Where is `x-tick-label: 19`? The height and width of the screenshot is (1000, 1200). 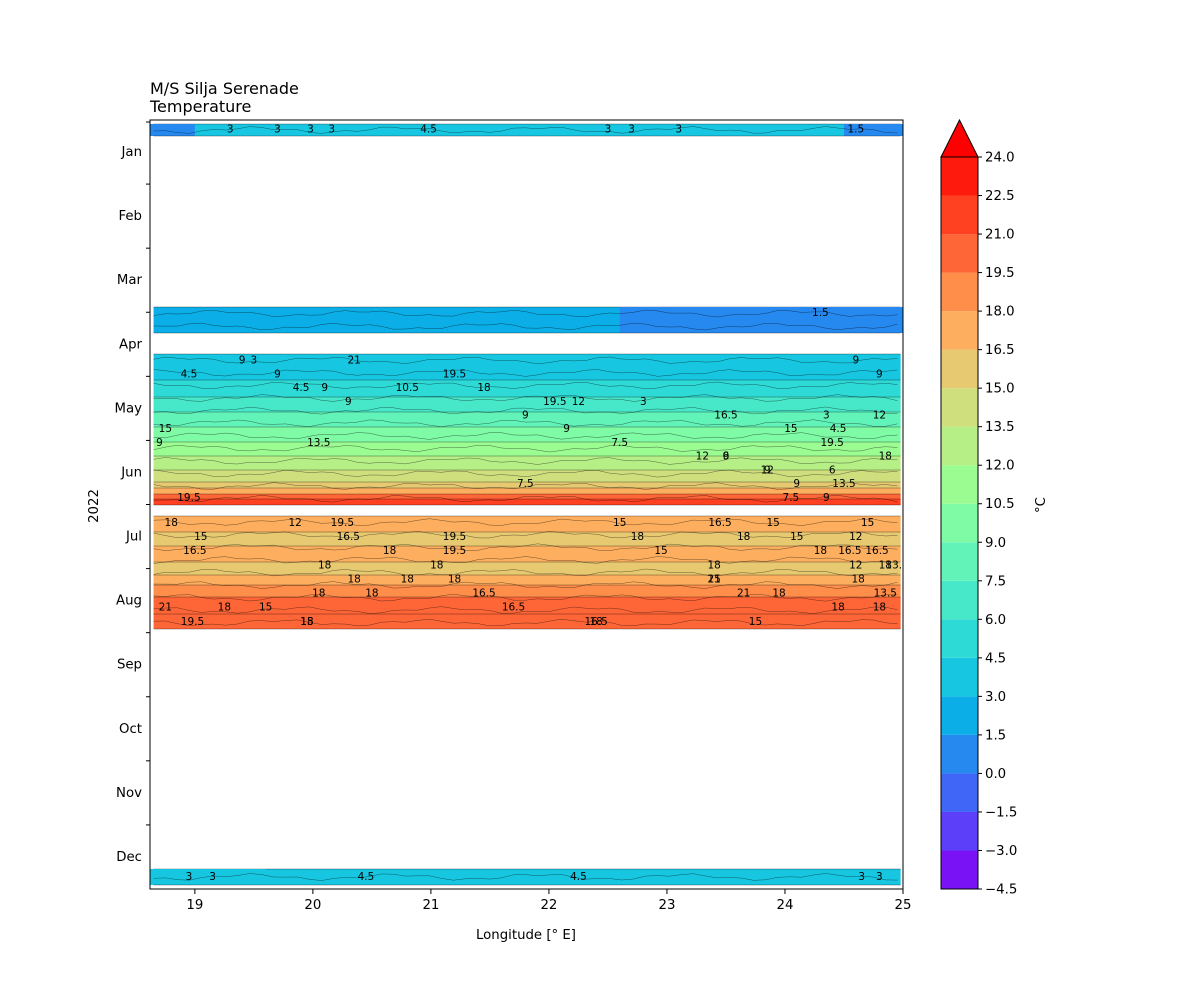
x-tick-label: 19 is located at coordinates (194, 905).